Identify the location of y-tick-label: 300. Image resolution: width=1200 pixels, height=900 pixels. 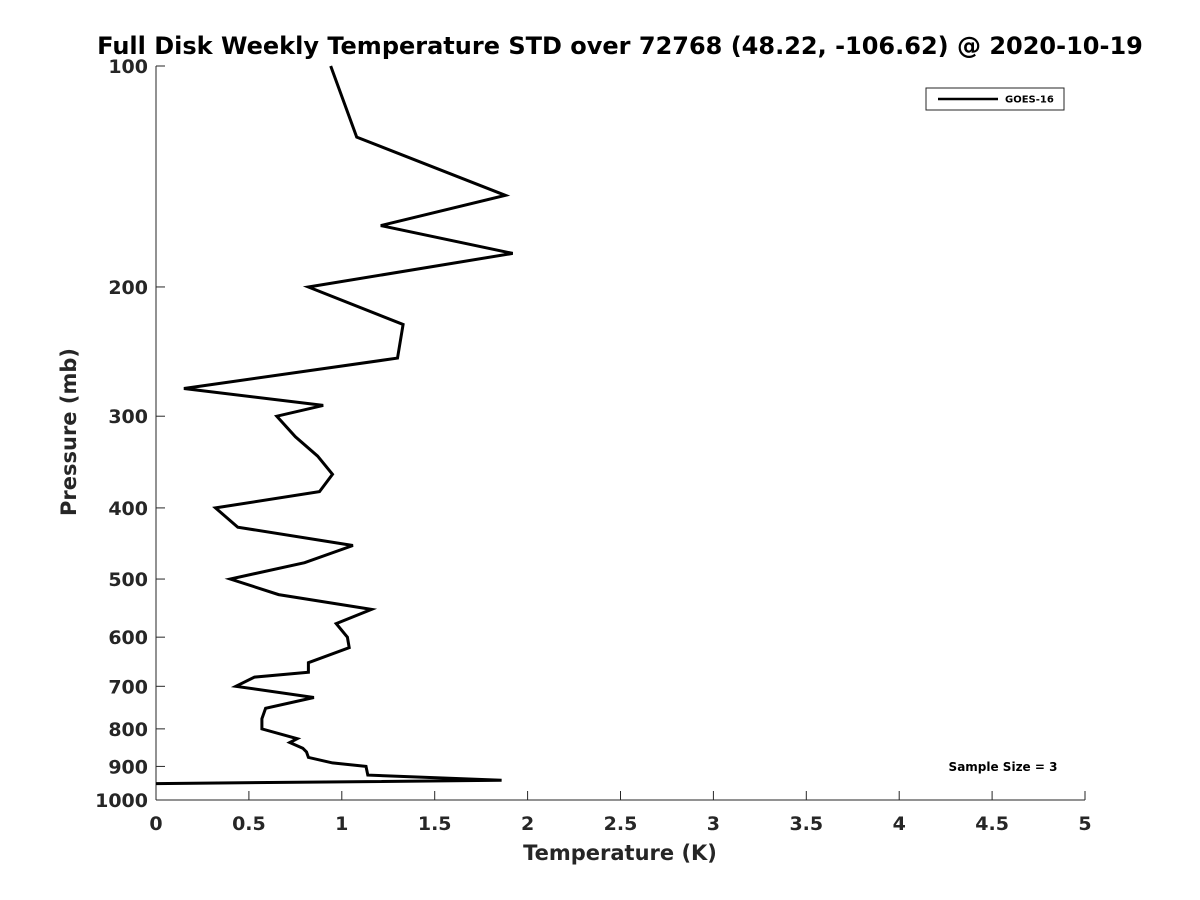
(128, 417).